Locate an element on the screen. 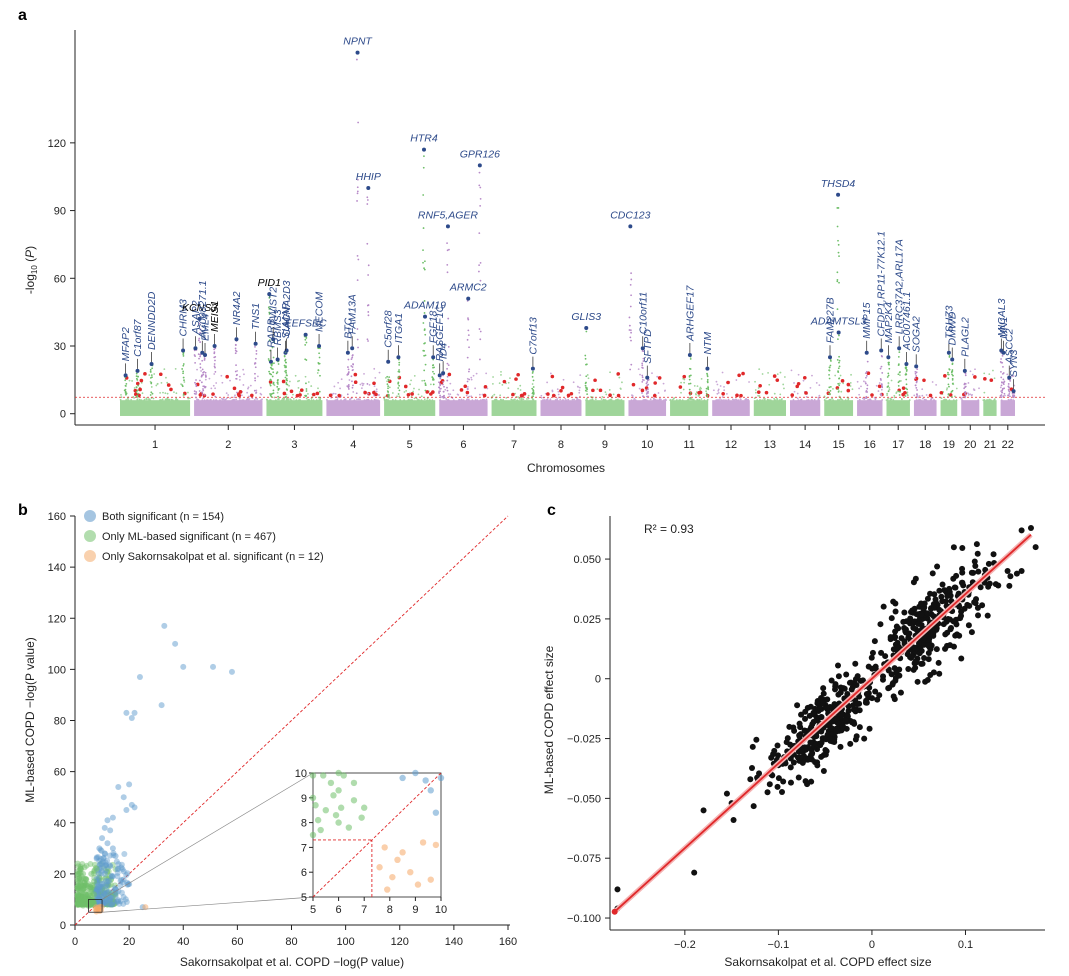 The image size is (1069, 976). a-gene-label-cacna2d3: CACNA2D3 is located at coordinates (287, 308).